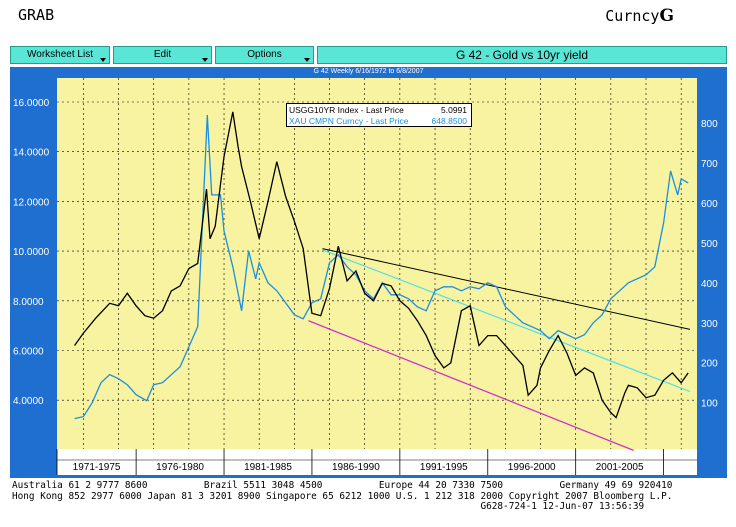  What do you see at coordinates (28, 401) in the screenshot?
I see `left-tick-label: 4.0000` at bounding box center [28, 401].